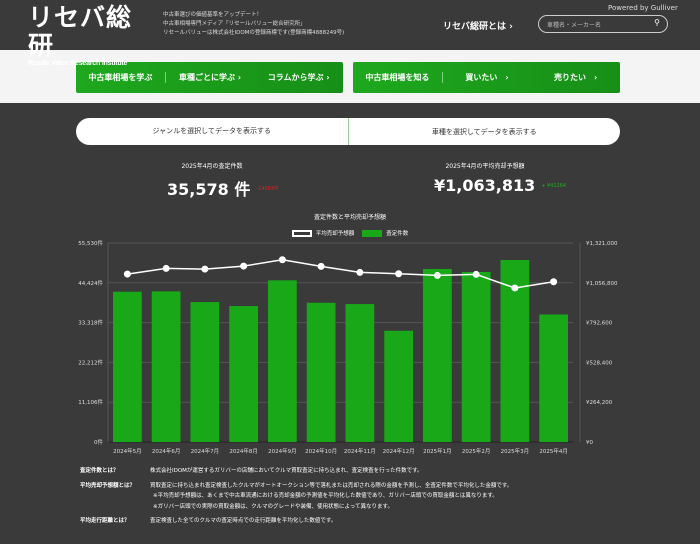  What do you see at coordinates (485, 185) in the screenshot?
I see `price-value: ¥1,063,813` at bounding box center [485, 185].